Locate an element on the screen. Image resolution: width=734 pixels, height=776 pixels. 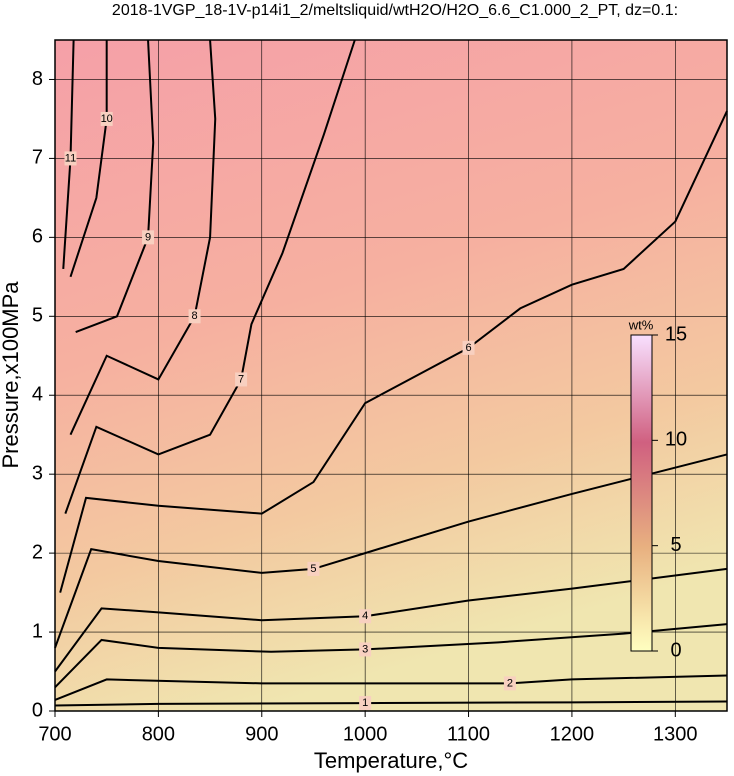
x-tick-label: 1300 is located at coordinates (675, 734).